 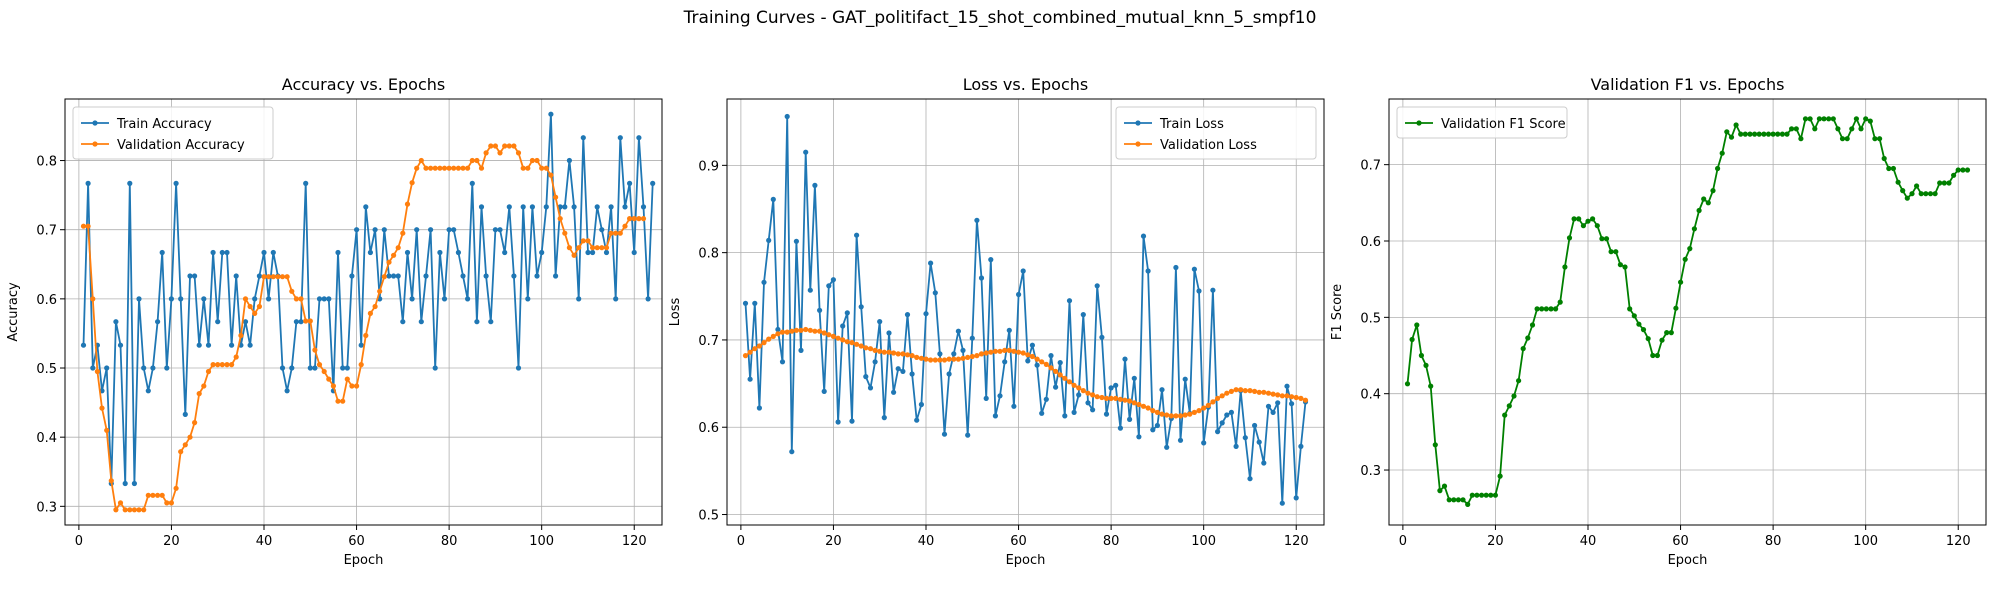 I want to click on y-axis-label: Loss, so click(x=675, y=312).